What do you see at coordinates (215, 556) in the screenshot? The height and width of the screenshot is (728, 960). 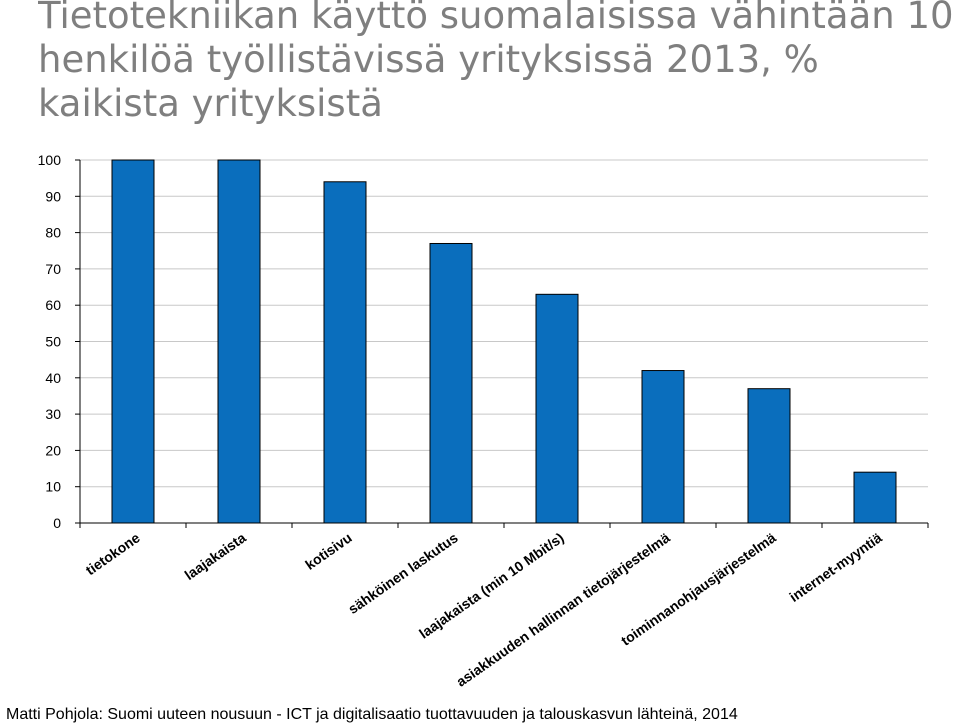 I see `x-tick-label: laajakaista` at bounding box center [215, 556].